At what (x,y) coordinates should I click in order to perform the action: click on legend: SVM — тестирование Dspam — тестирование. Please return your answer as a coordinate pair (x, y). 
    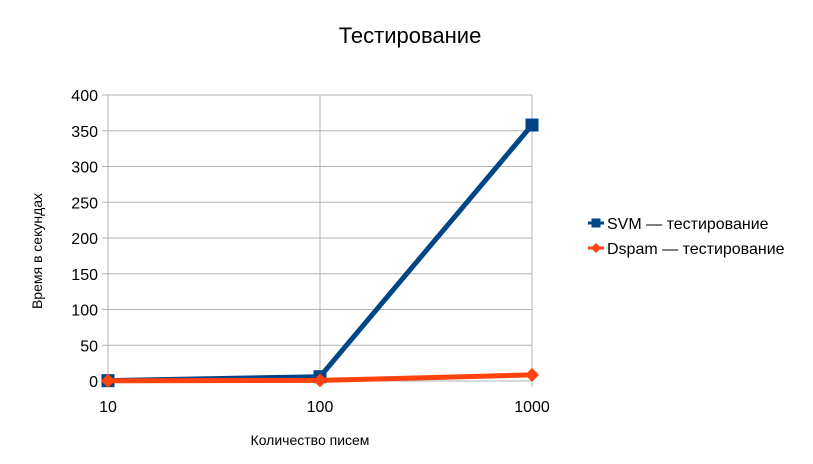
    Looking at the image, I should click on (686, 237).